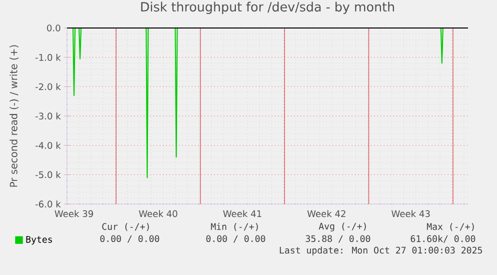 This screenshot has width=497, height=275. What do you see at coordinates (48, 57) in the screenshot?
I see `y-tick-label: -1.0 k` at bounding box center [48, 57].